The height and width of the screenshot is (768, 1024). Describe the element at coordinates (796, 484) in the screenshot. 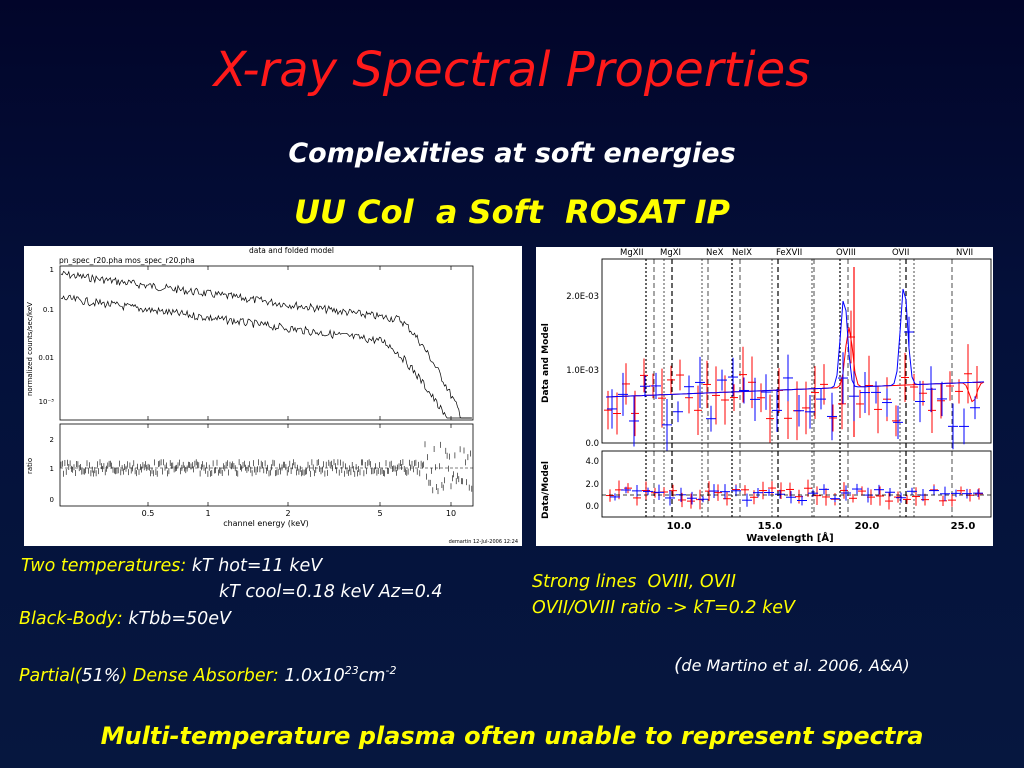

I see `right-bottom-frame` at that location.